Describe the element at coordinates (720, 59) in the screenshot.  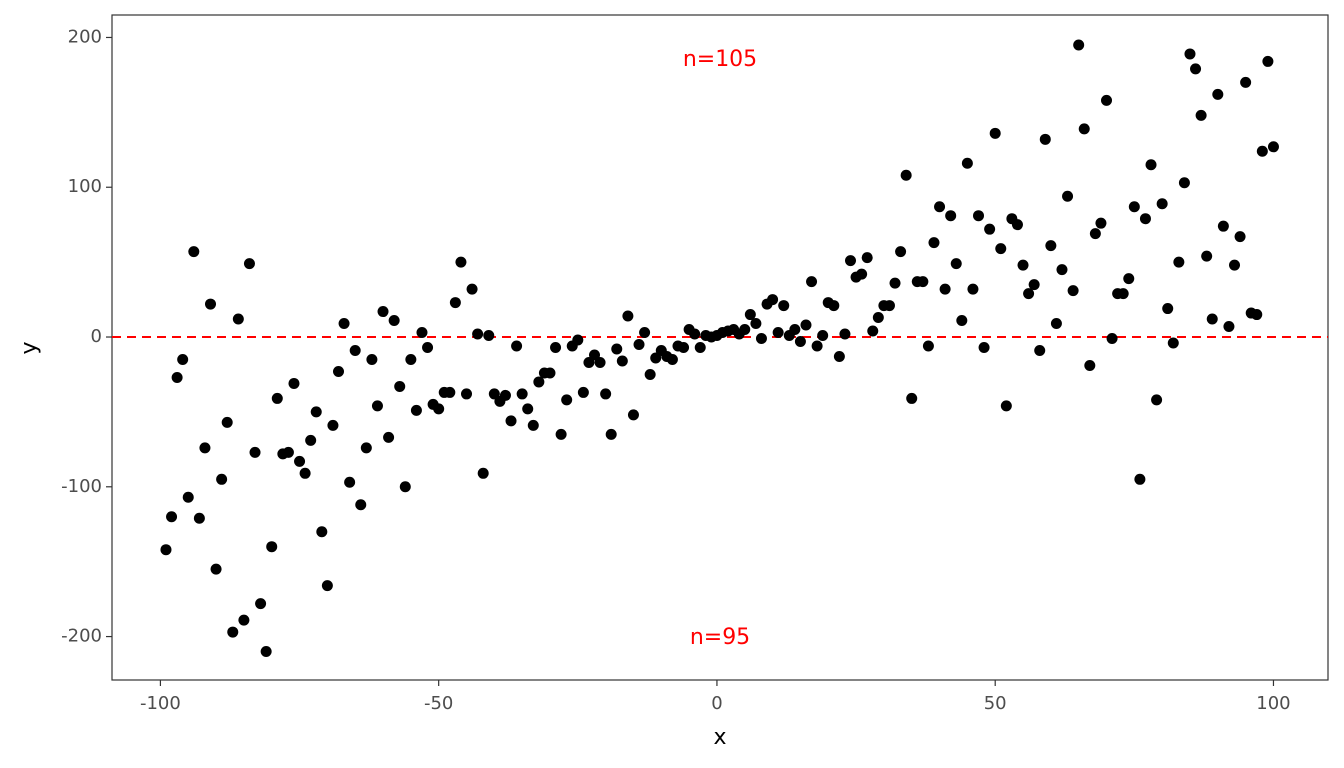
I see `annotation: n=105` at that location.